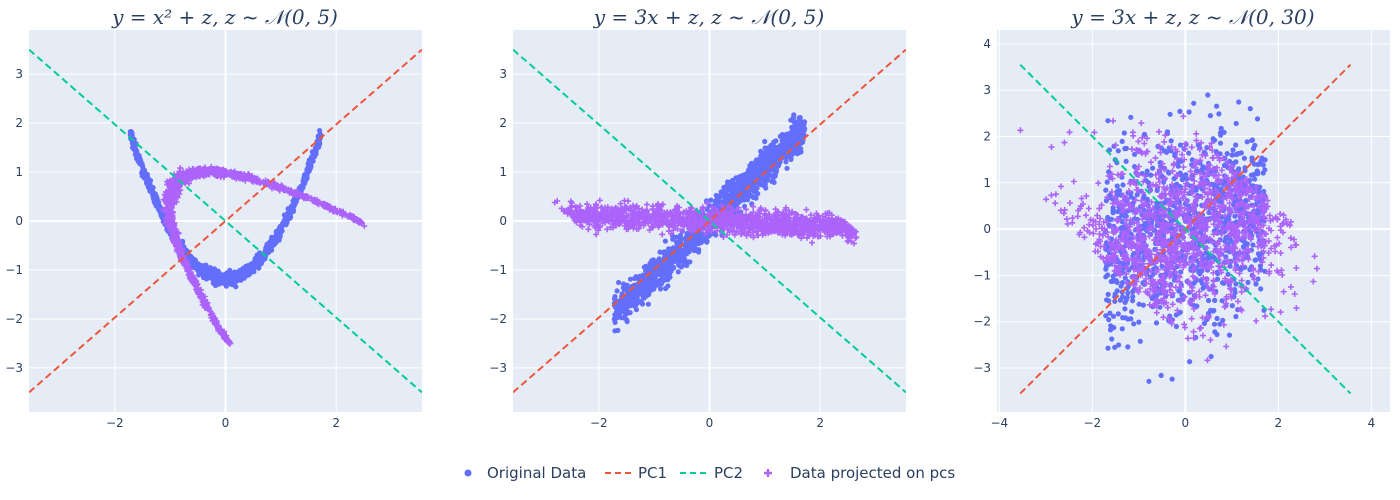 This screenshot has width=1400, height=500. Describe the element at coordinates (14, 368) in the screenshot. I see `y-tick-label: −3` at that location.